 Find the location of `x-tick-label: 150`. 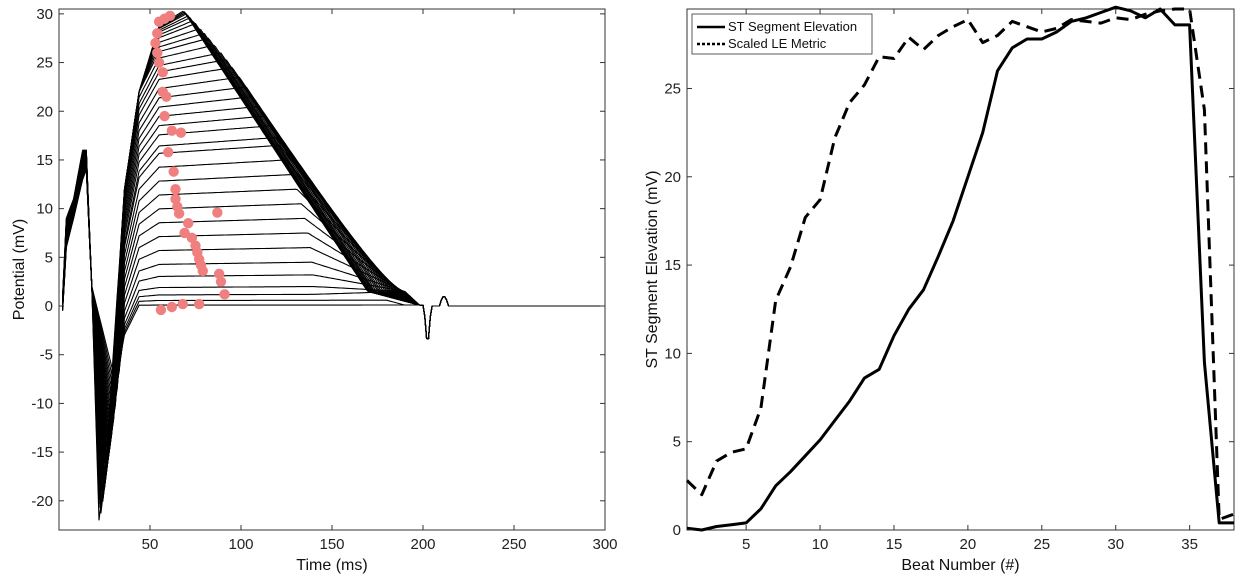

x-tick-label: 150 is located at coordinates (331, 544).